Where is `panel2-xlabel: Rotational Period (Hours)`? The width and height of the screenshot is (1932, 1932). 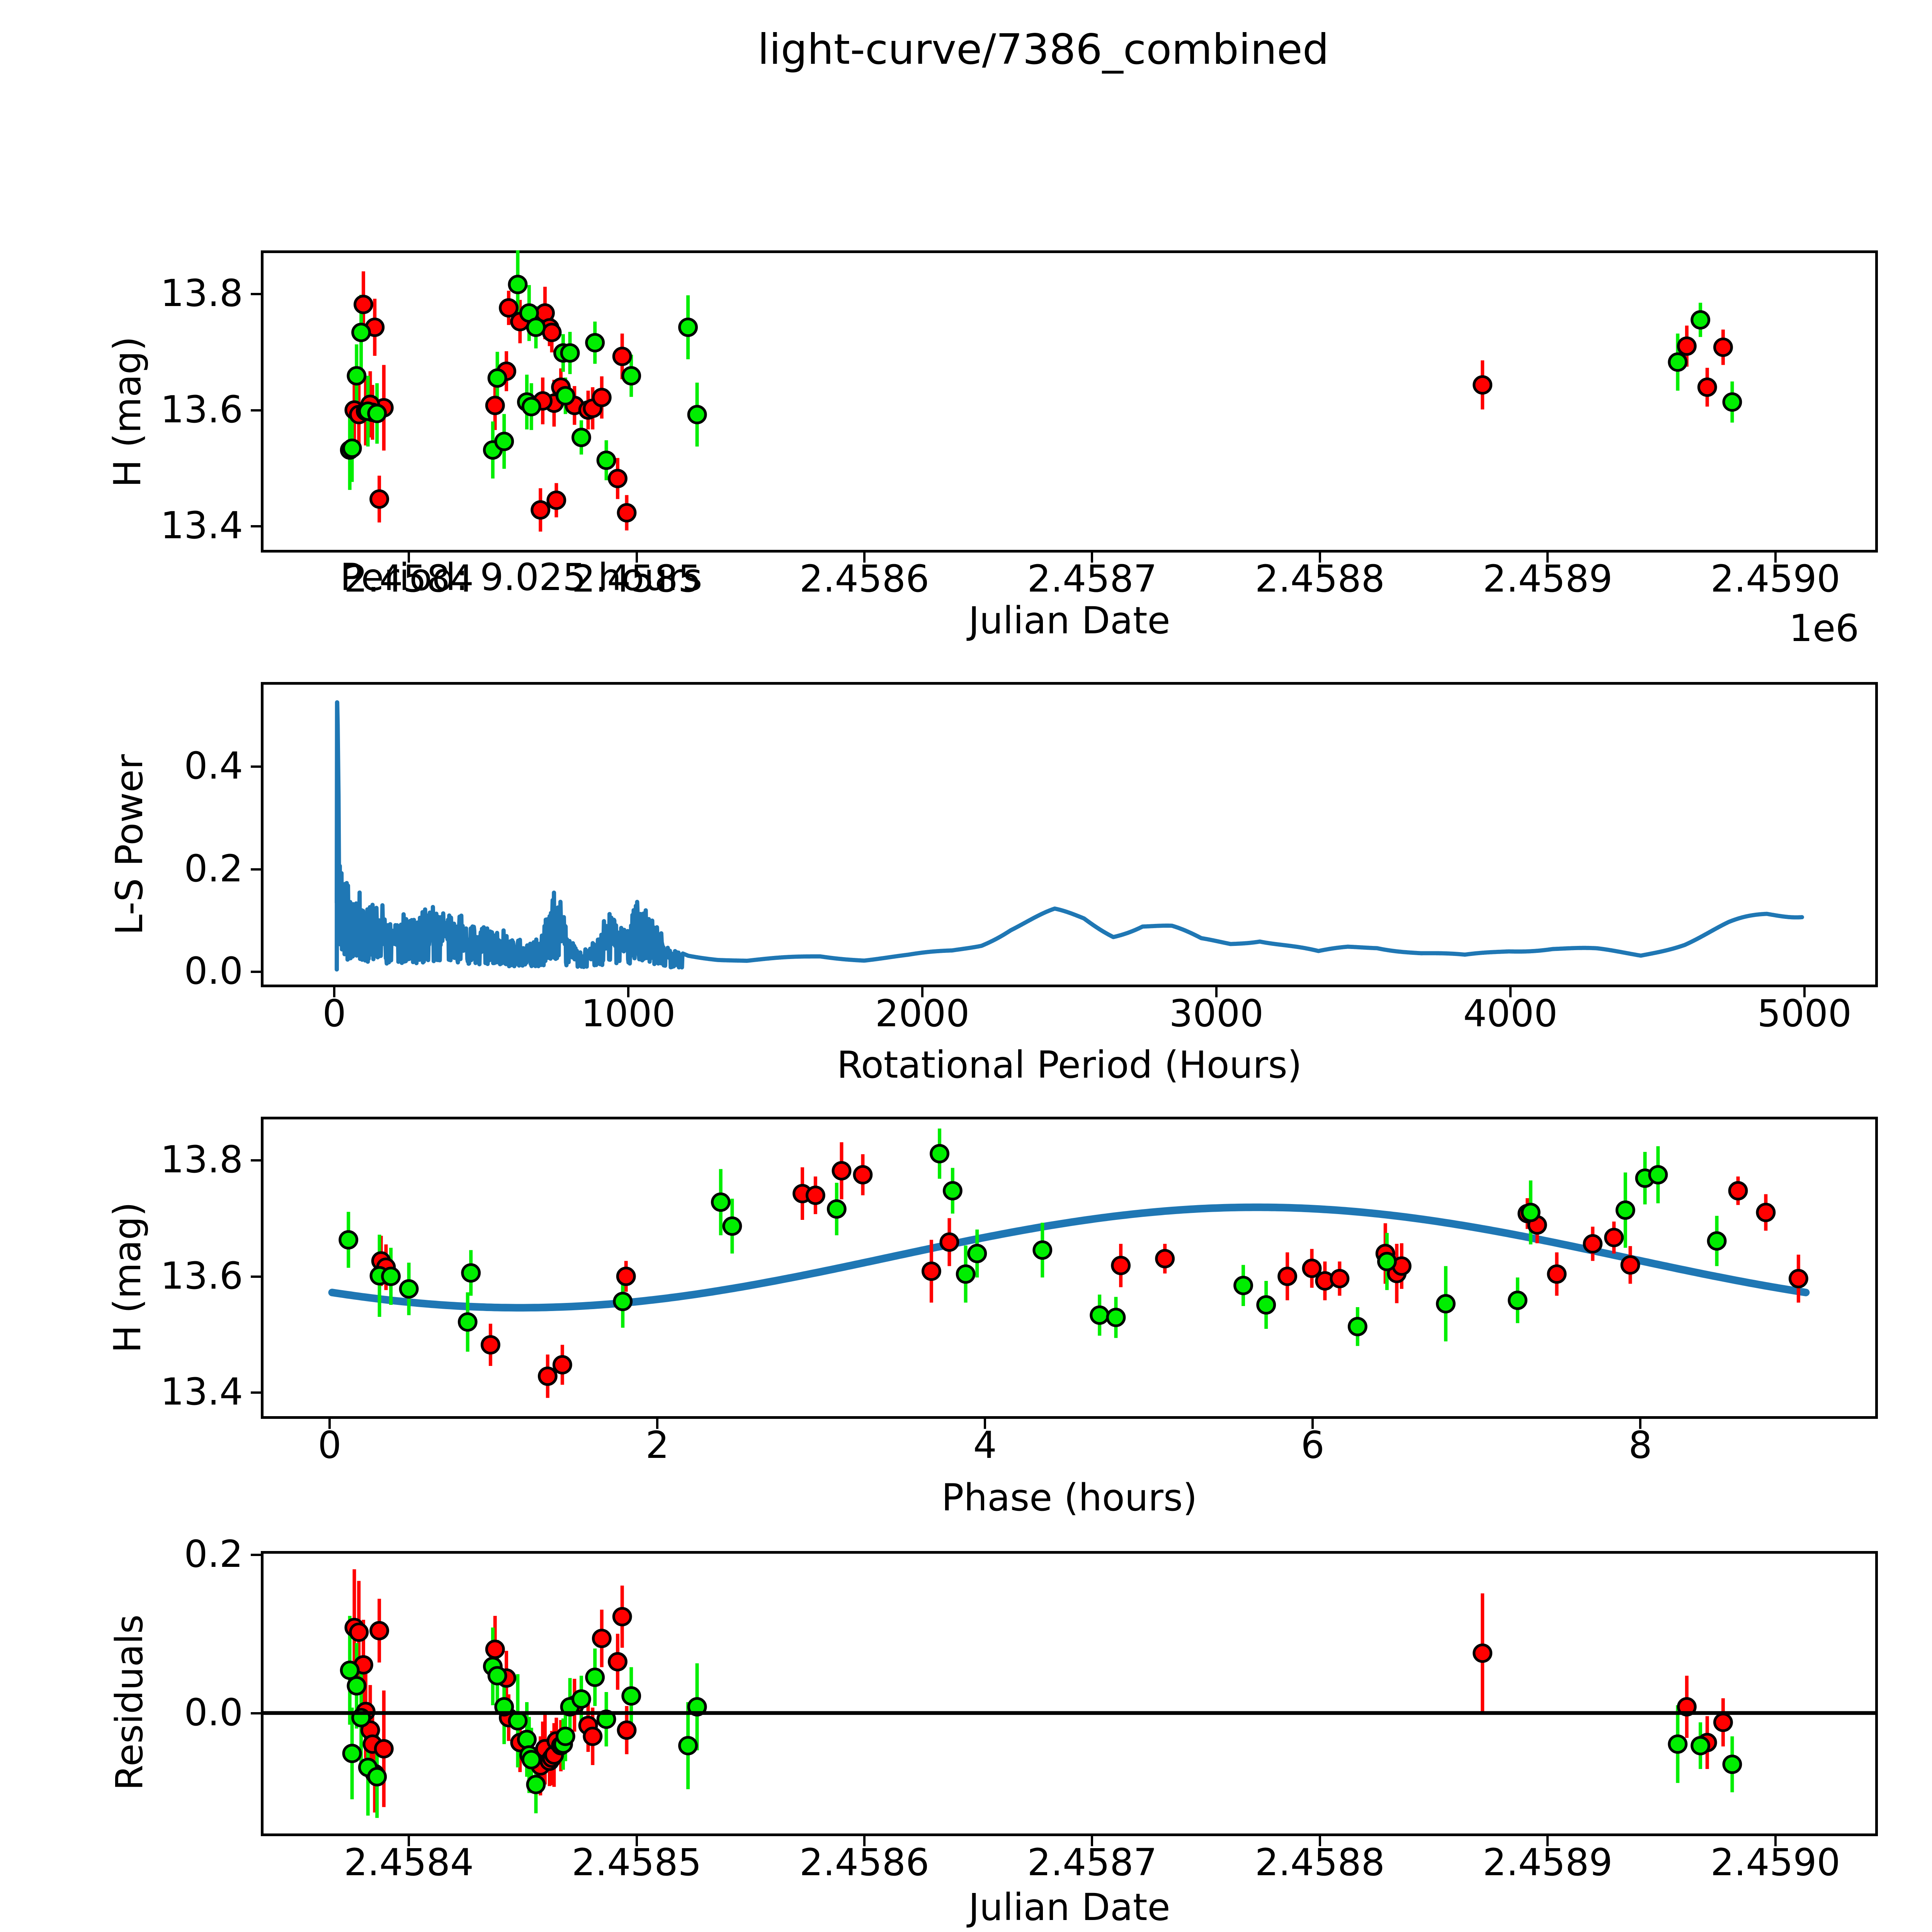 panel2-xlabel: Rotational Period (Hours) is located at coordinates (1070, 1065).